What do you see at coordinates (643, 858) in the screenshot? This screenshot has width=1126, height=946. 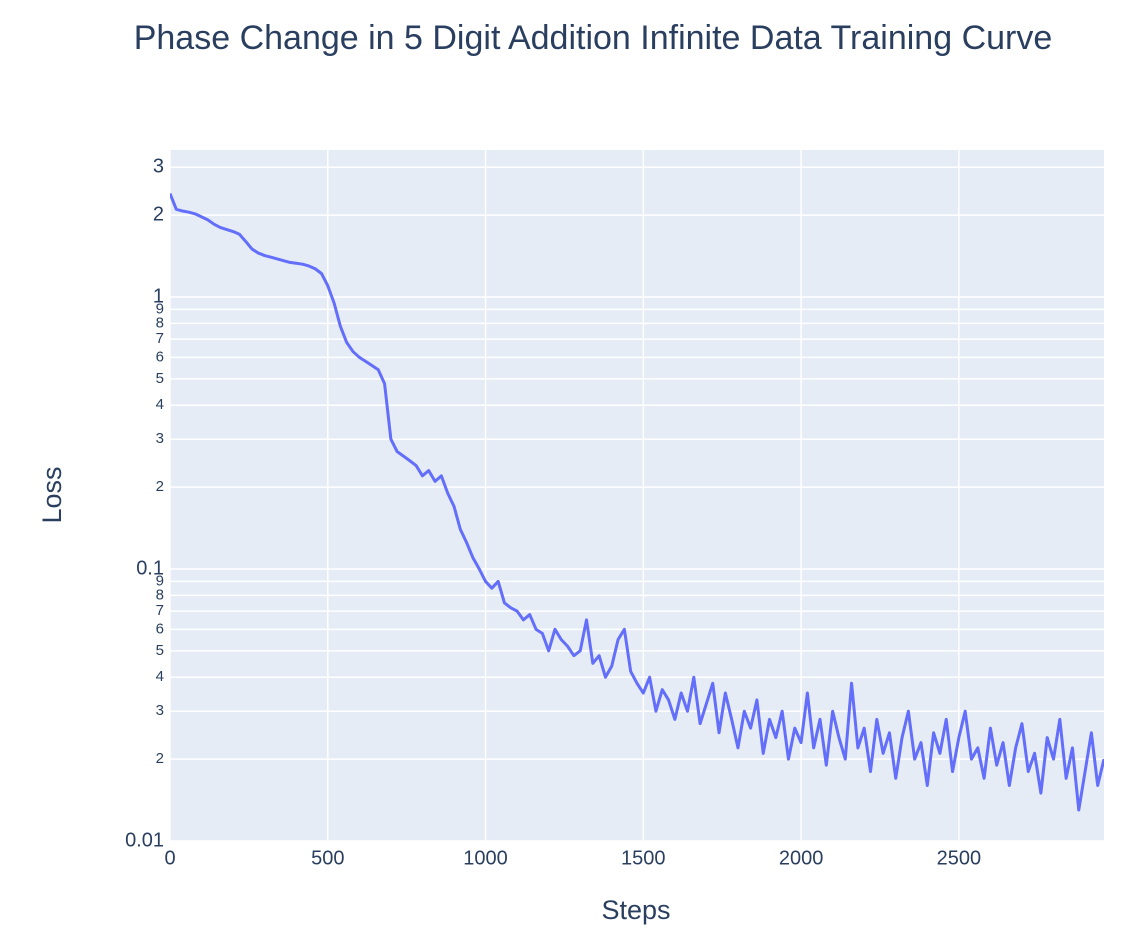 I see `x-tick-label: 1500` at bounding box center [643, 858].